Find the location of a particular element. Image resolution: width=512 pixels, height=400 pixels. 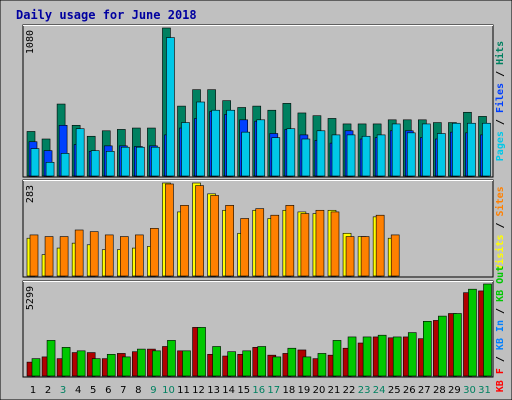

x-label-day-30: 30 is located at coordinates (469, 390).